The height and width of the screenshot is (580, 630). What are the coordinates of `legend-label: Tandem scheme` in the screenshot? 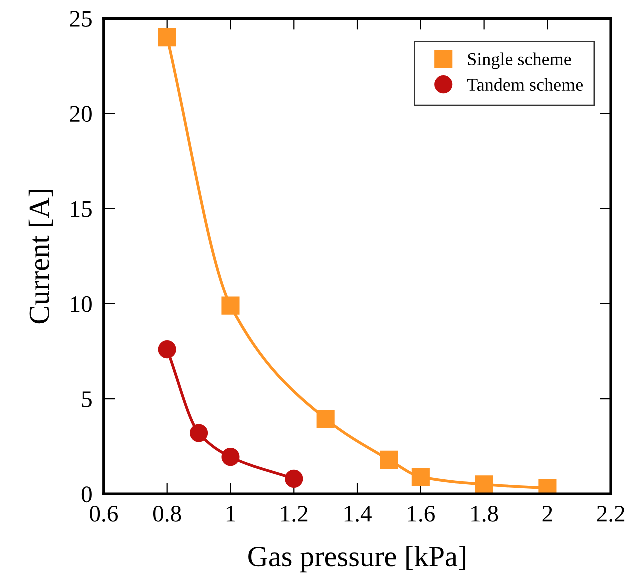 It's located at (525, 85).